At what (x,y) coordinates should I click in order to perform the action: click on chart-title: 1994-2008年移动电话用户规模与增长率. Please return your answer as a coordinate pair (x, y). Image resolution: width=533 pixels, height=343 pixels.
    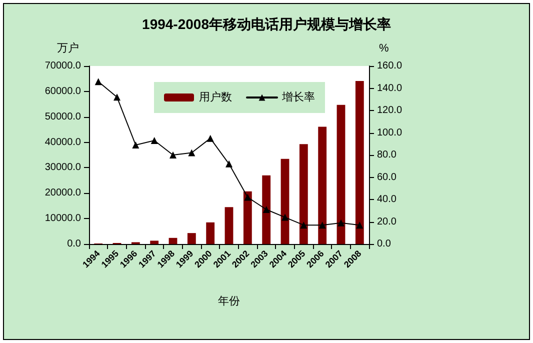
    Looking at the image, I should click on (266, 24).